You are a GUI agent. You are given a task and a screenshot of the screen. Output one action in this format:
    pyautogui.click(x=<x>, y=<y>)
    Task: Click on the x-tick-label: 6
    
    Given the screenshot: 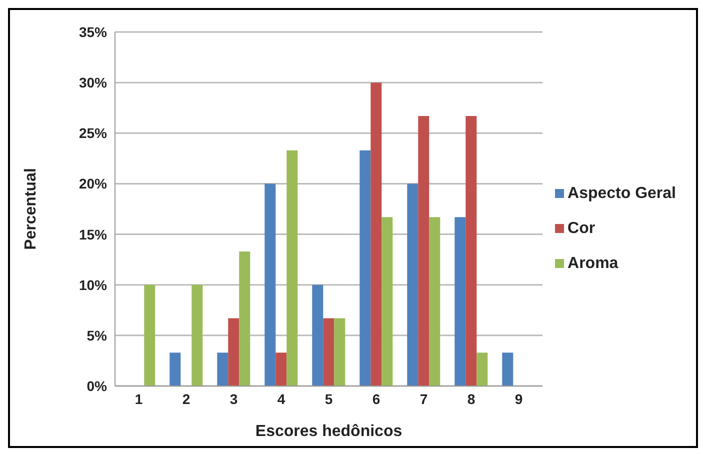 What is the action you would take?
    pyautogui.click(x=376, y=398)
    